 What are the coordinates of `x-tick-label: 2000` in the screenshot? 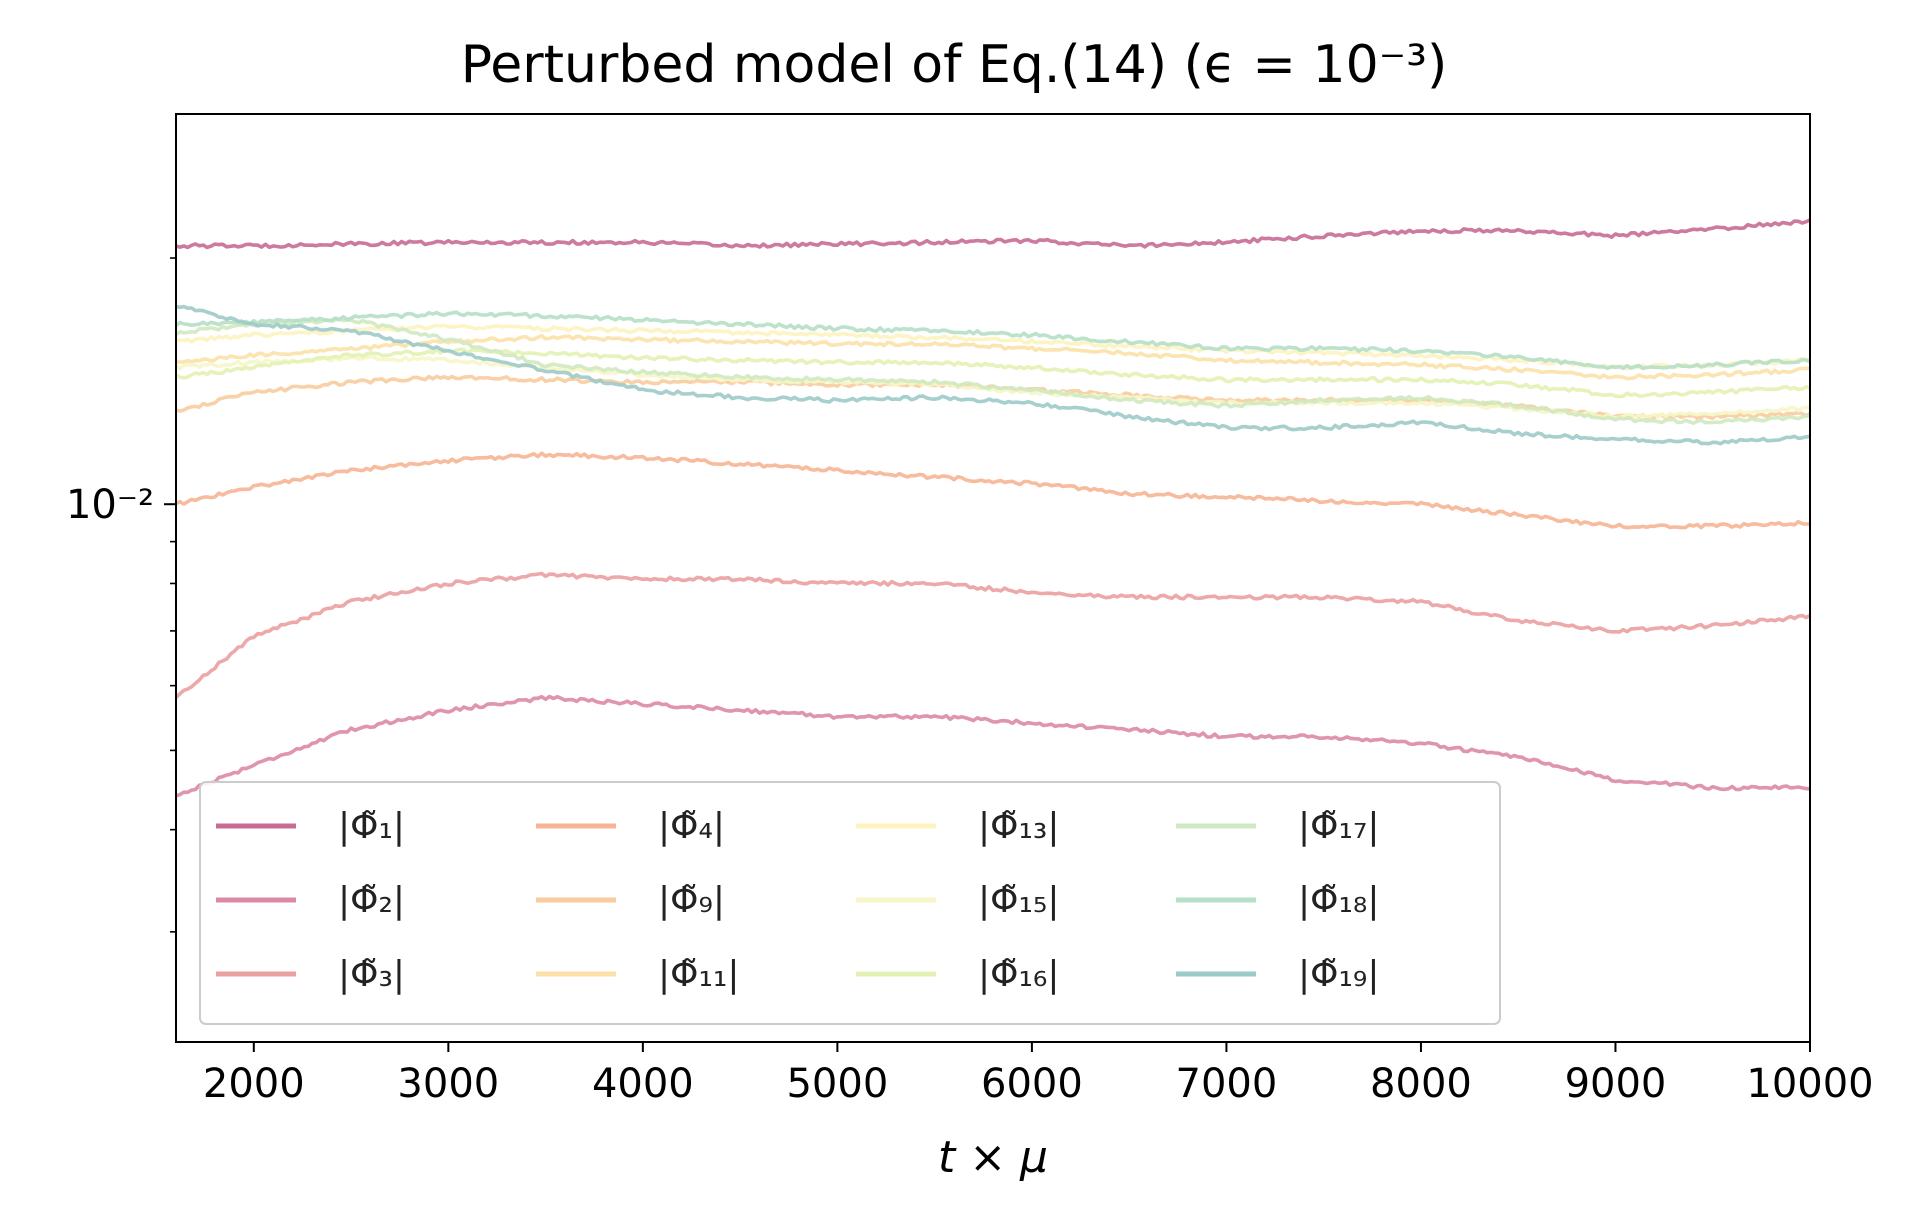 It's located at (254, 1084).